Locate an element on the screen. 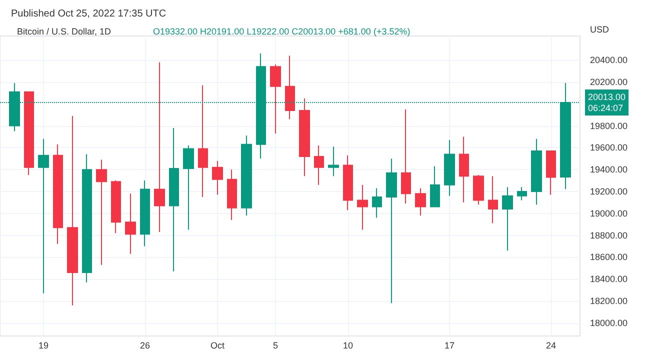  y-tick-label: 18600.00 is located at coordinates (609, 257).